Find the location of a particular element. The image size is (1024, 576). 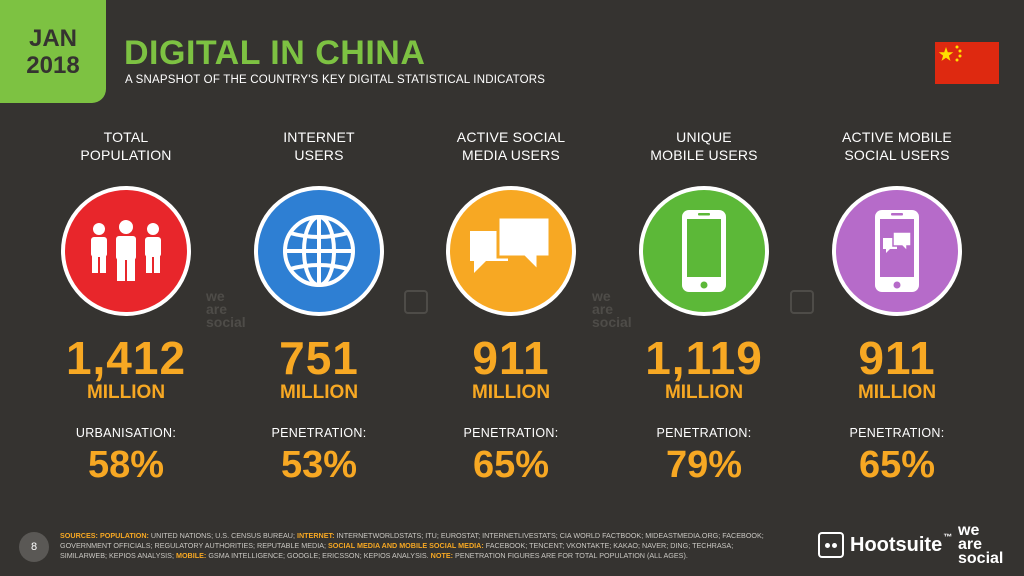

mobile-key: MOBILE: is located at coordinates (191, 555).